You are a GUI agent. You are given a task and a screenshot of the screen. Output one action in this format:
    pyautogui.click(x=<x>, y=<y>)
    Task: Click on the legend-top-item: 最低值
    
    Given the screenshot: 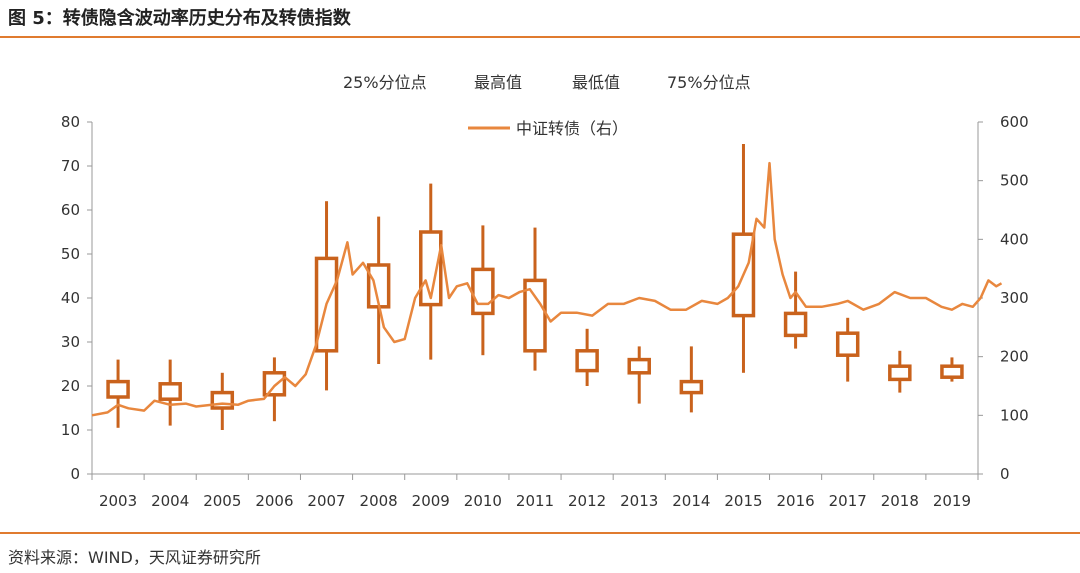 What is the action you would take?
    pyautogui.click(x=596, y=82)
    